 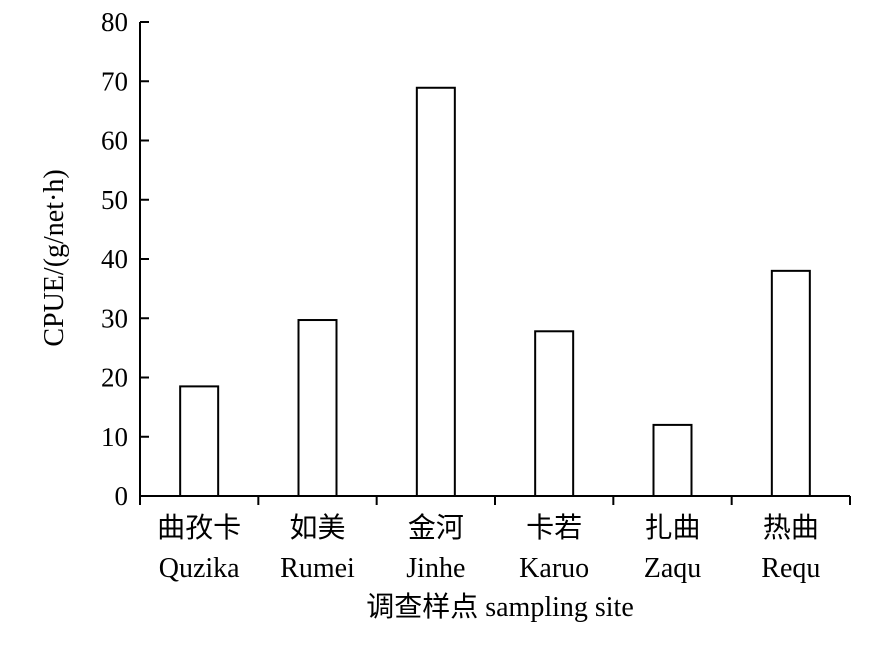 I want to click on bar-rumei, so click(x=317, y=408).